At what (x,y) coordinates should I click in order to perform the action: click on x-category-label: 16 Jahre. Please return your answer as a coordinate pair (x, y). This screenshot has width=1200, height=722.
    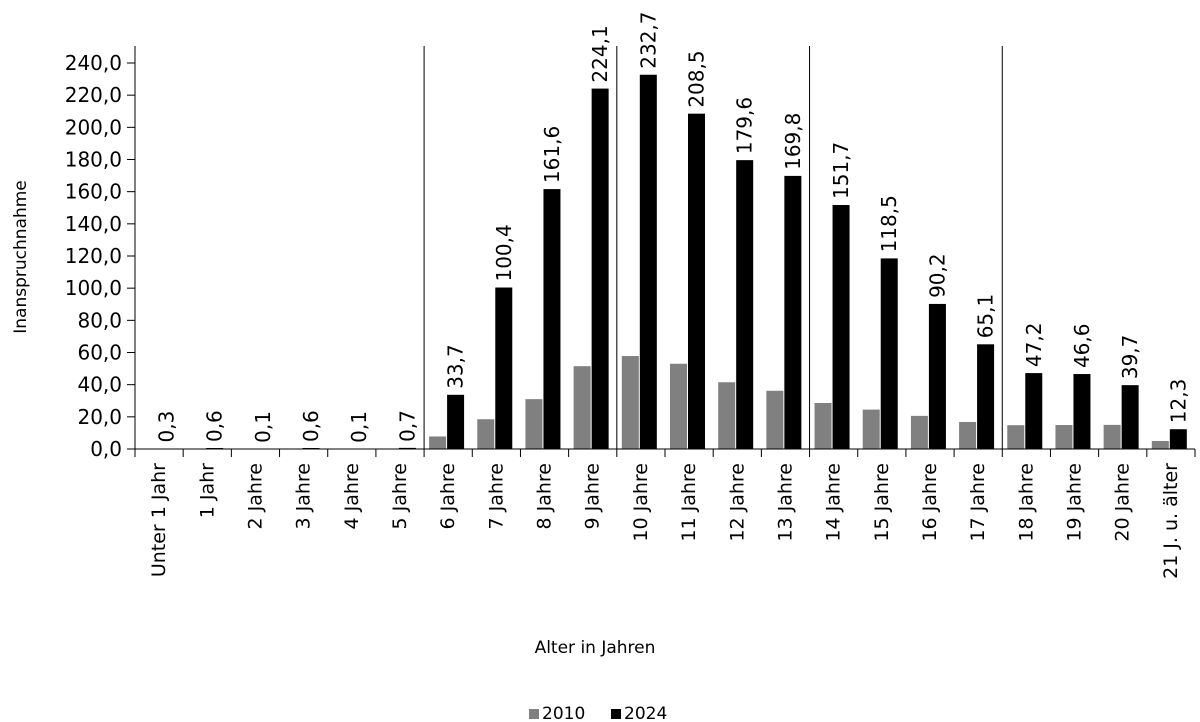
    Looking at the image, I should click on (930, 502).